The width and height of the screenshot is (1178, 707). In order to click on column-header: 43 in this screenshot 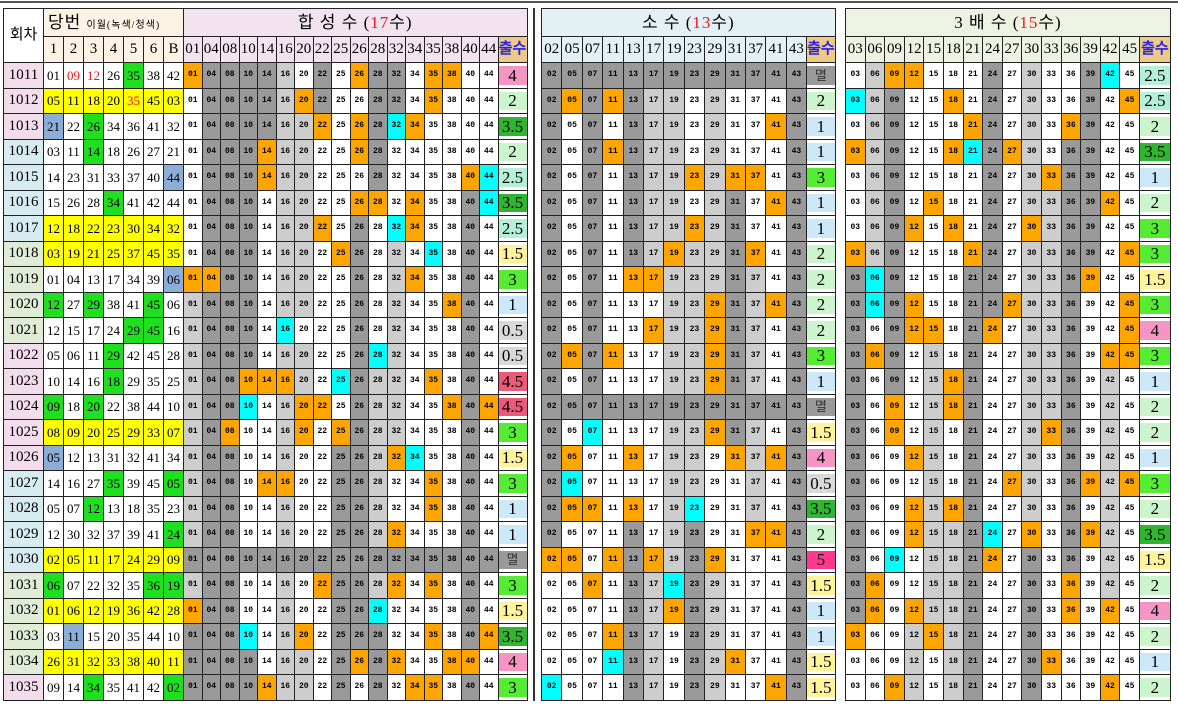, I will do `click(796, 49)`.